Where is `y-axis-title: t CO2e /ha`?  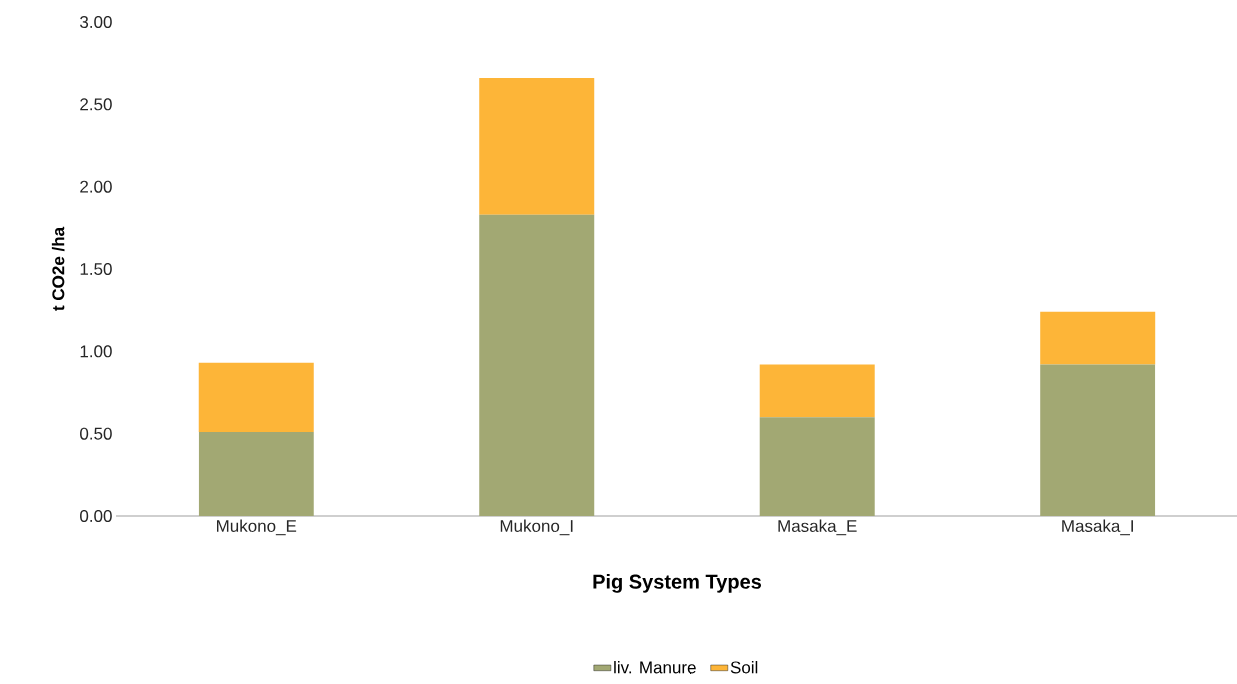 y-axis-title: t CO2e /ha is located at coordinates (58, 268).